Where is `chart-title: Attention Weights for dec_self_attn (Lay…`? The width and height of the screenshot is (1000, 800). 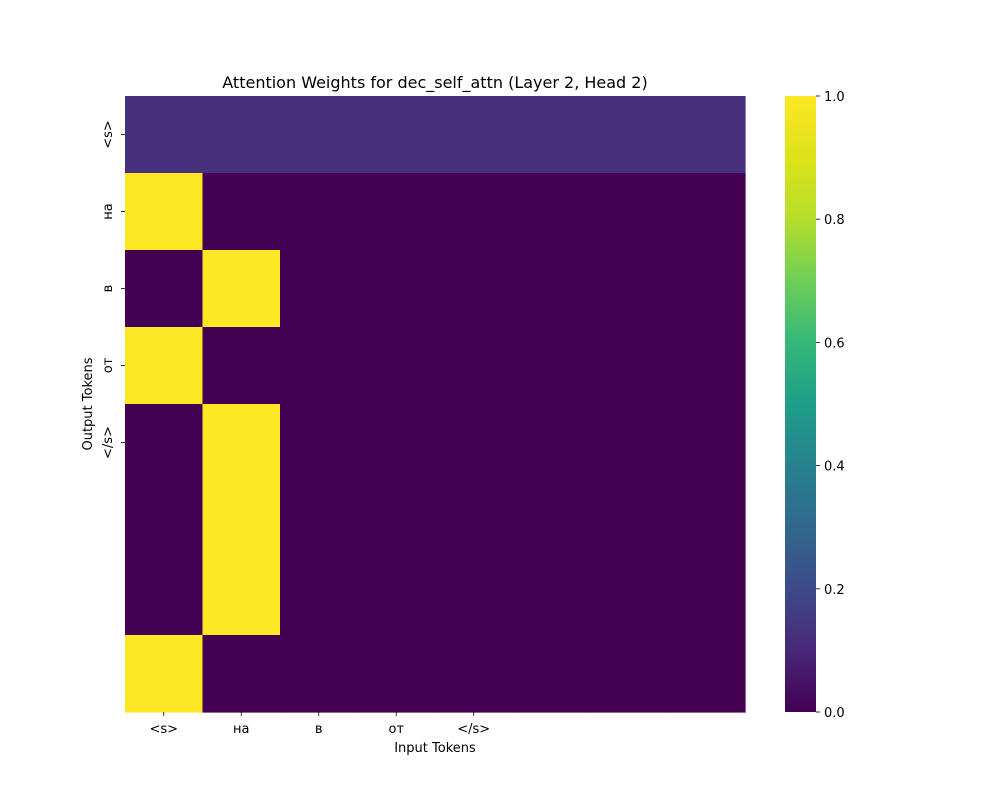 chart-title: Attention Weights for dec_self_attn (Lay… is located at coordinates (434, 83).